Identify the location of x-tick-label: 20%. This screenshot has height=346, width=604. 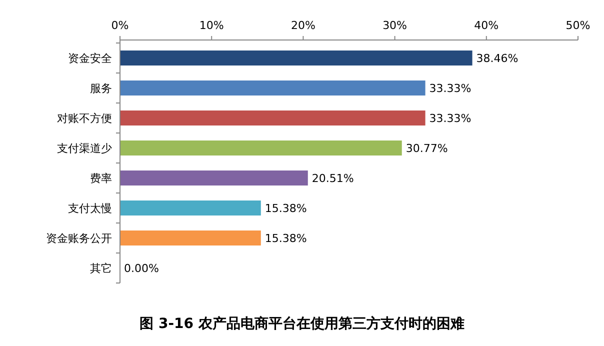
(303, 25).